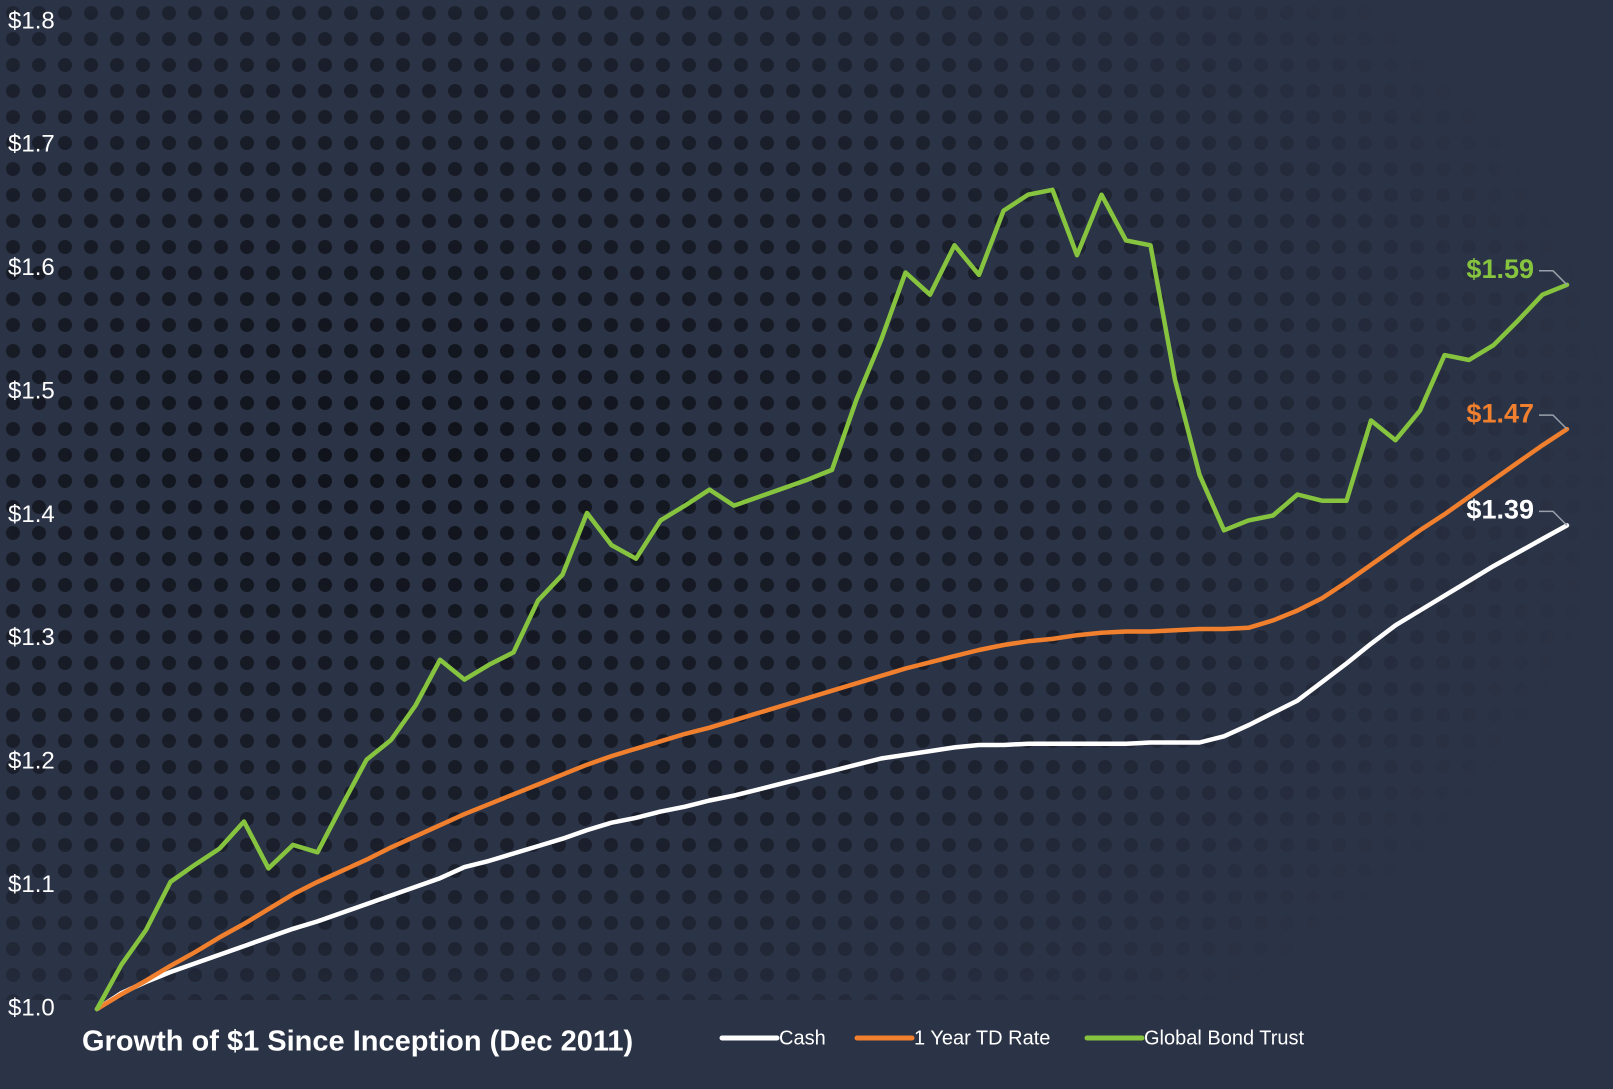  I want to click on y-tick-label: $1.7, so click(31, 144).